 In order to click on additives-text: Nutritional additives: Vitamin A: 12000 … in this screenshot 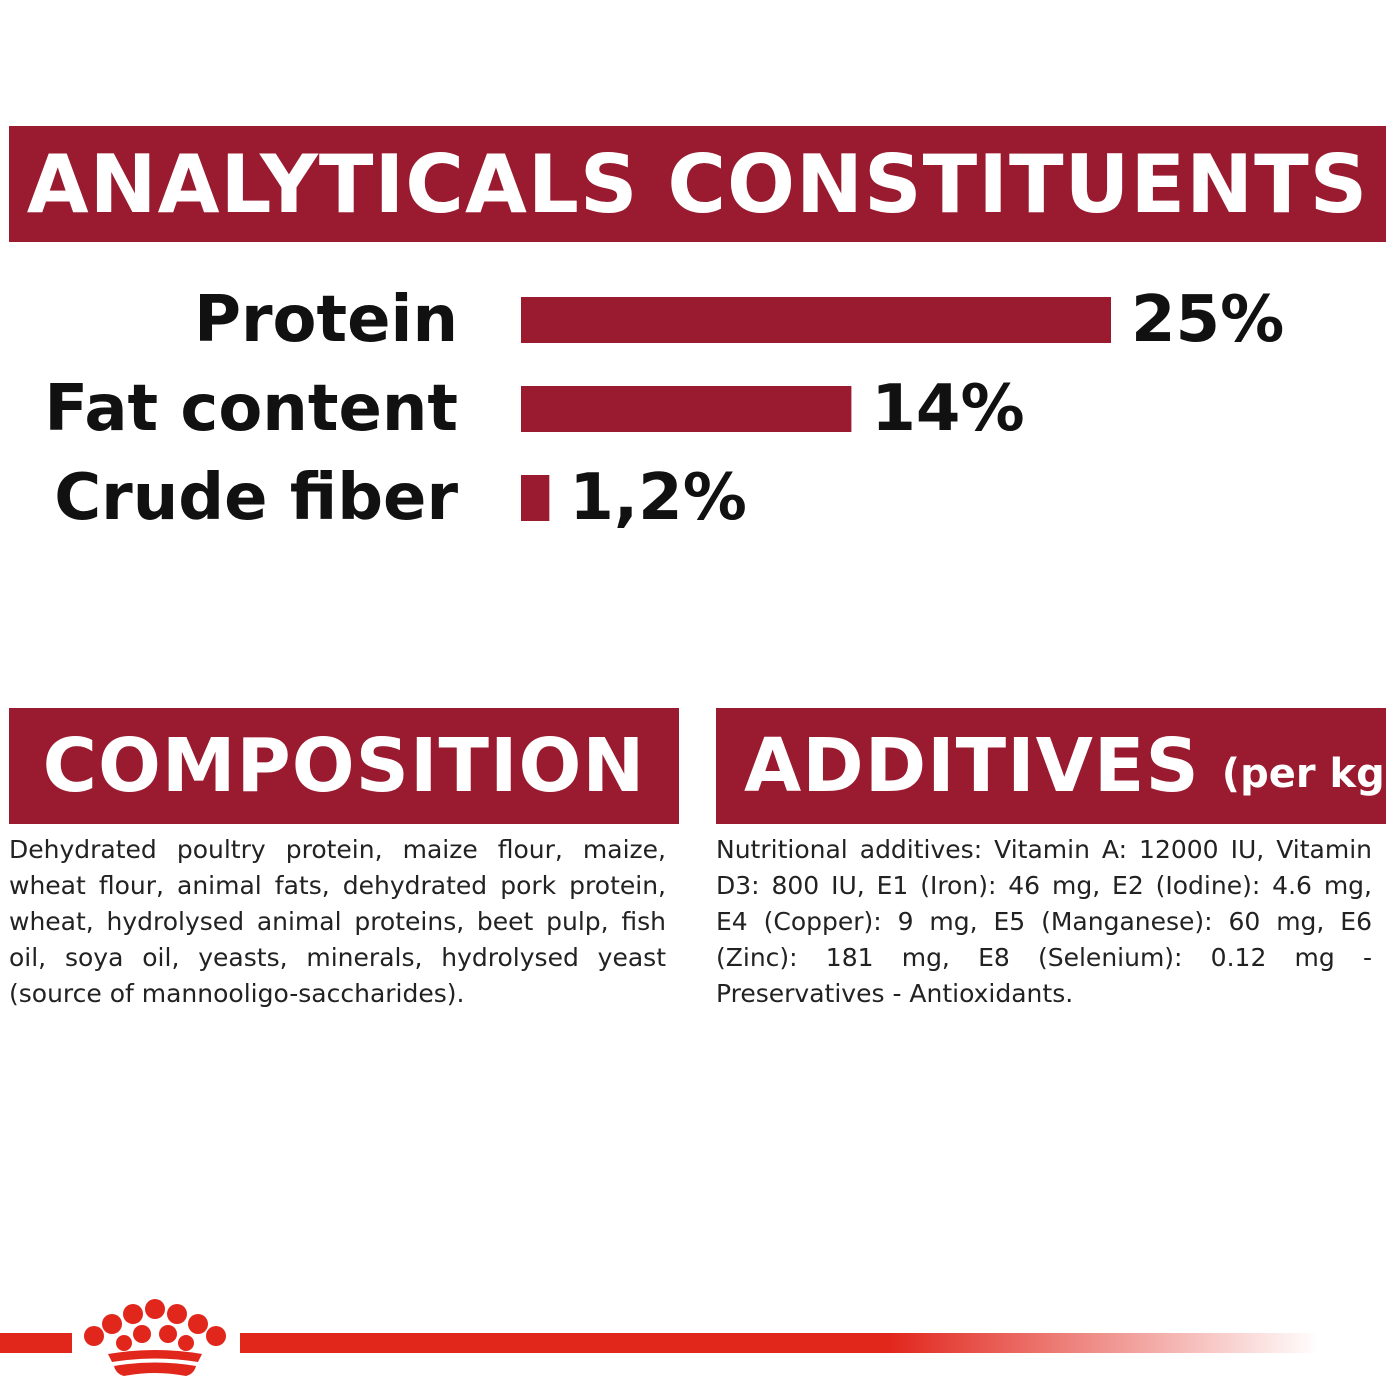, I will do `click(1044, 921)`.